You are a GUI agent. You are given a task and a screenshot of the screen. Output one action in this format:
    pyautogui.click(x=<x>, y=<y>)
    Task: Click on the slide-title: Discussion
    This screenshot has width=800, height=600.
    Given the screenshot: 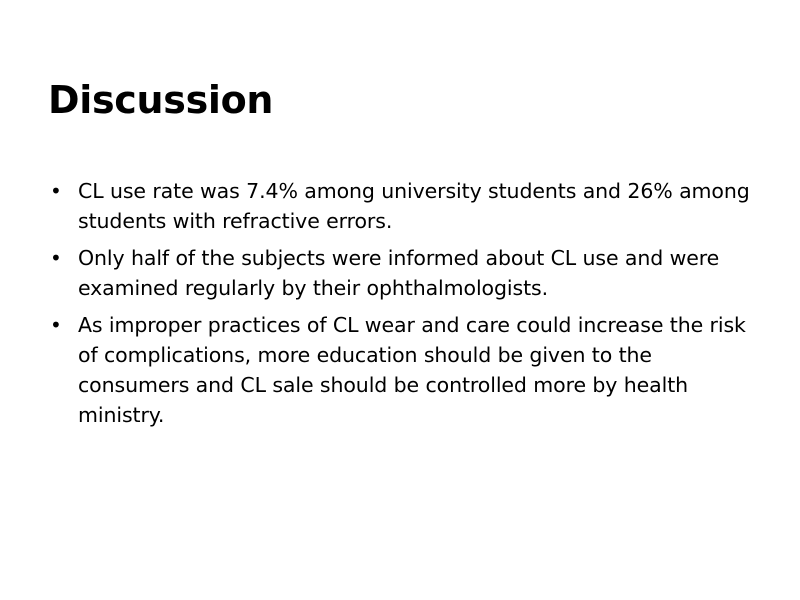 What is the action you would take?
    pyautogui.click(x=161, y=100)
    